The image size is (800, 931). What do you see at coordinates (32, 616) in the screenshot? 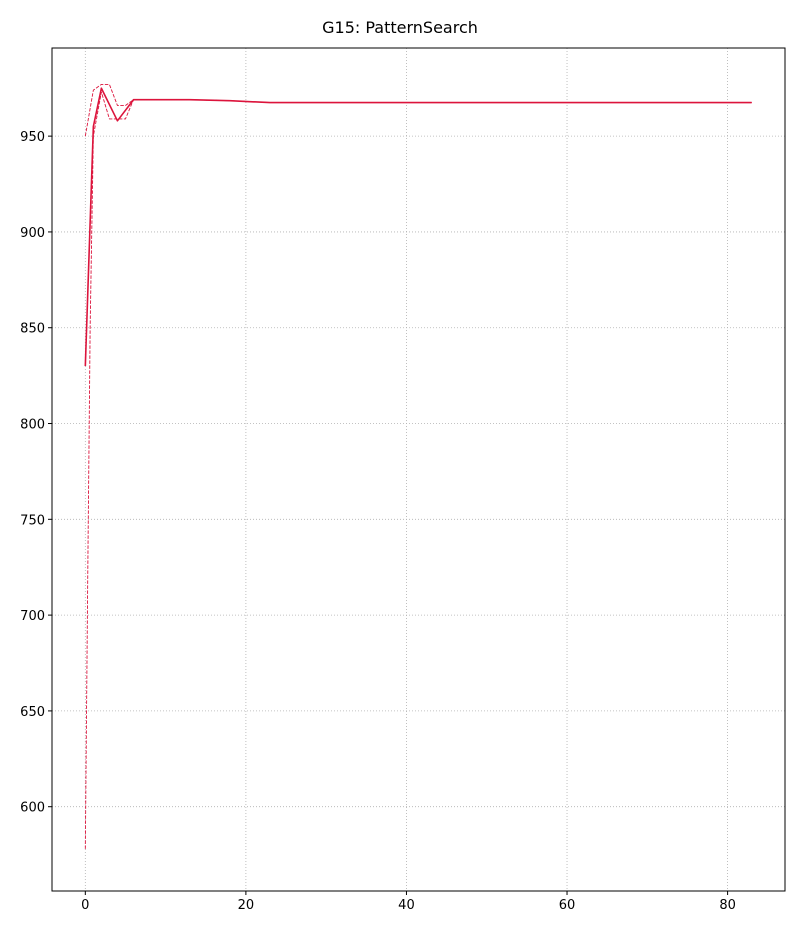
I see `y-tick-label: 700` at bounding box center [32, 616].